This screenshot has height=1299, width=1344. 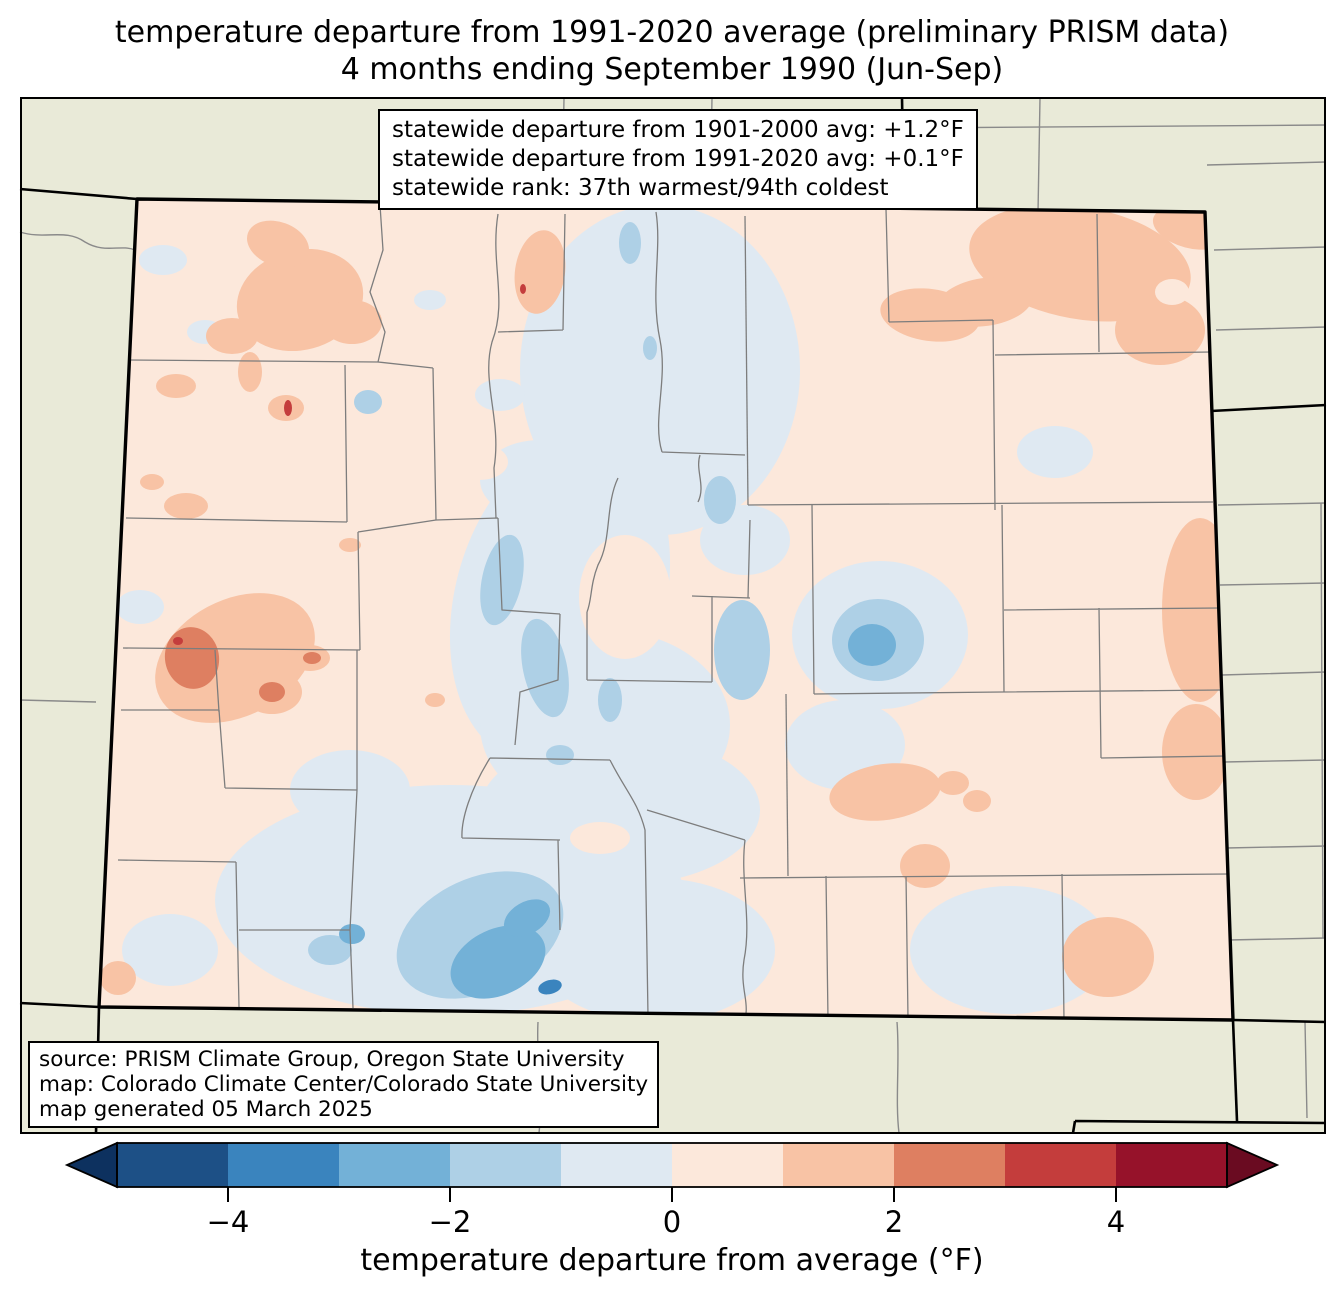 What do you see at coordinates (206, 1109) in the screenshot?
I see `source-line-3: map generated 05 March 2025` at bounding box center [206, 1109].